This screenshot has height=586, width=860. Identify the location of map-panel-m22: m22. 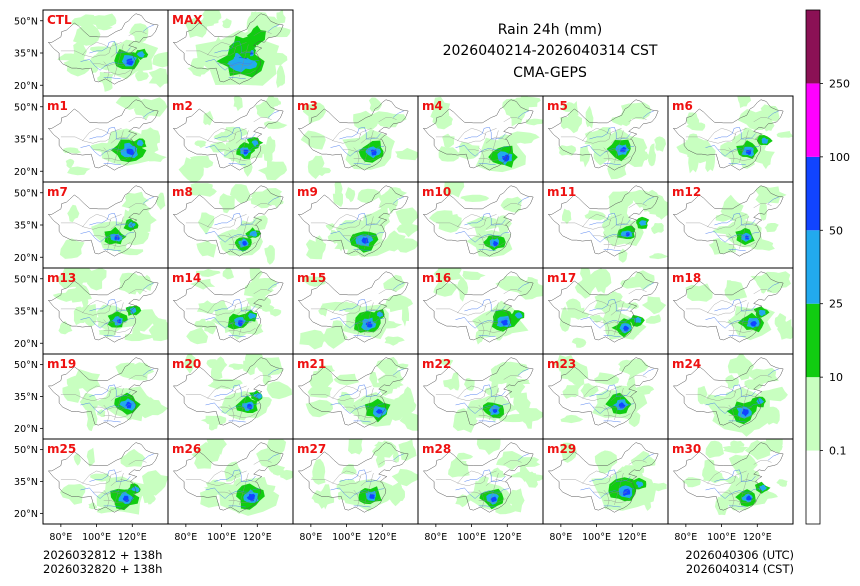
(480, 396).